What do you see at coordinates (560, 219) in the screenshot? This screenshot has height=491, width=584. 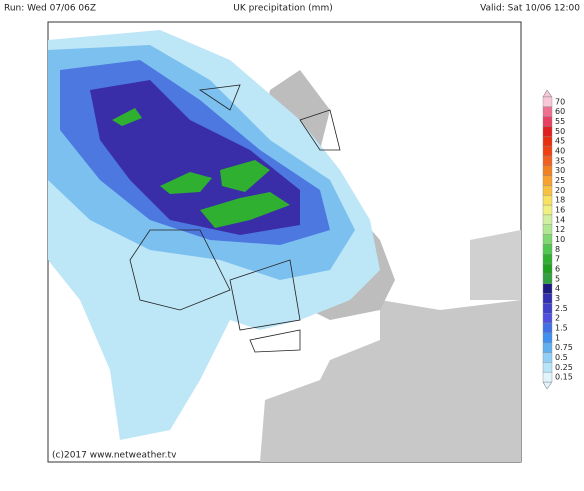 I see `legend-label: 14` at bounding box center [560, 219].